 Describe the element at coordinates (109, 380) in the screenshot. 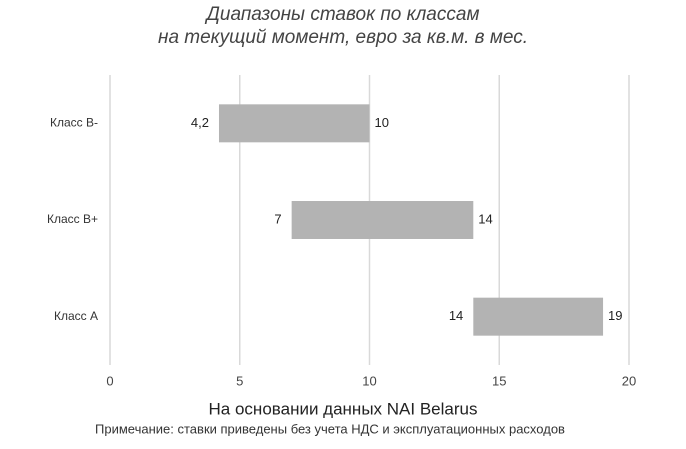

I see `x-tick-label: 0` at that location.